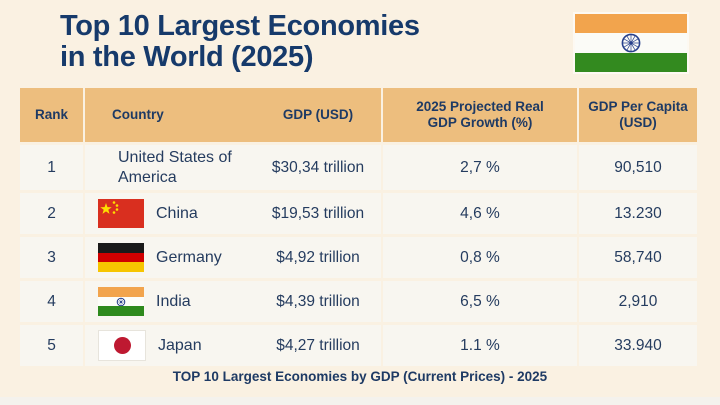  I want to click on per-capita-value: 90,510, so click(638, 167).